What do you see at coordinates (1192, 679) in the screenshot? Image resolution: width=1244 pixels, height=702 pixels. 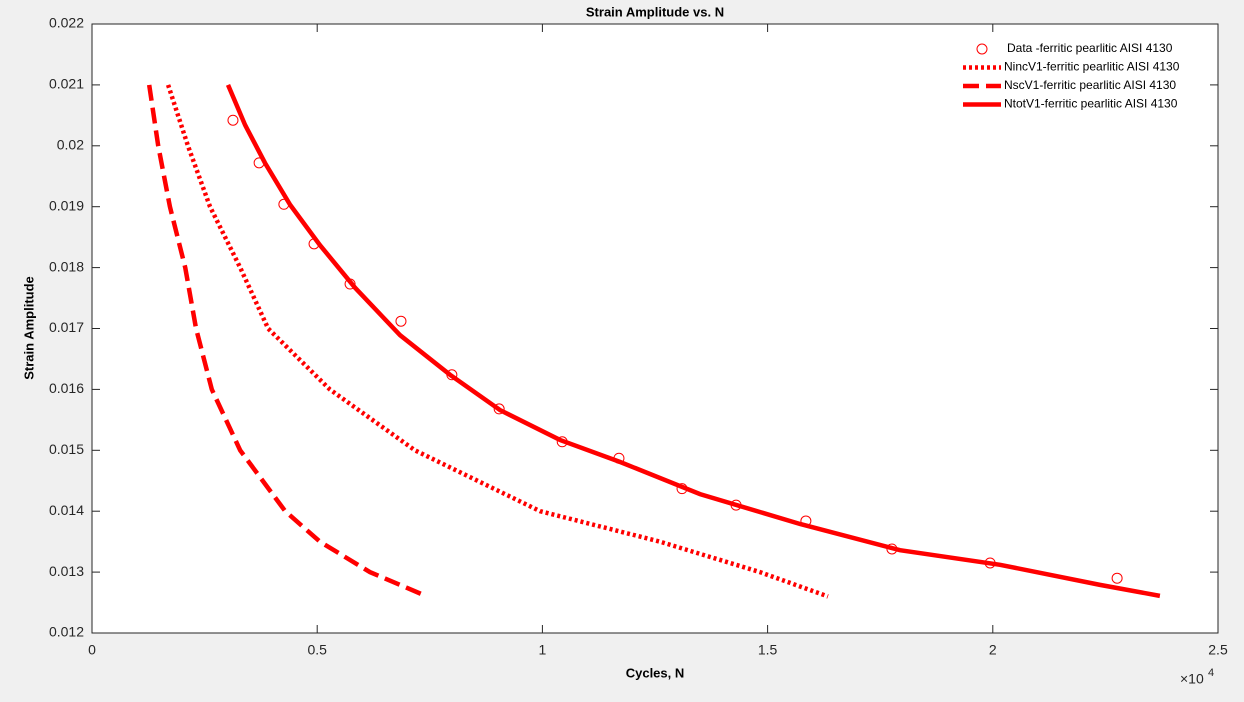 I see `x-exponent: ×10` at bounding box center [1192, 679].